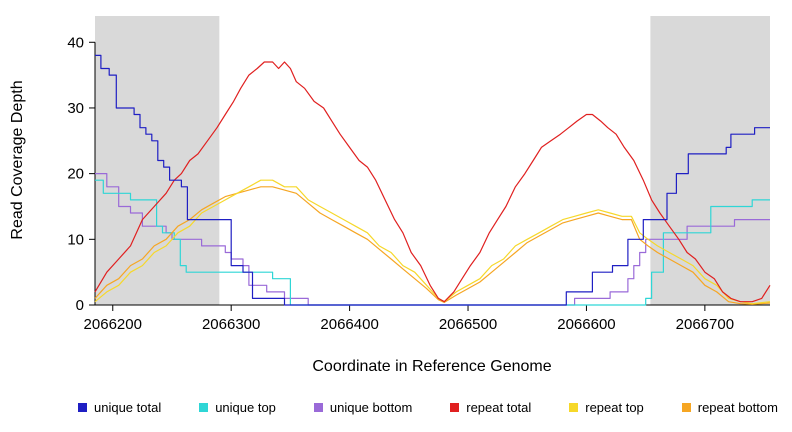  I want to click on legend-item-repeat-total: repeat total, so click(490, 407).